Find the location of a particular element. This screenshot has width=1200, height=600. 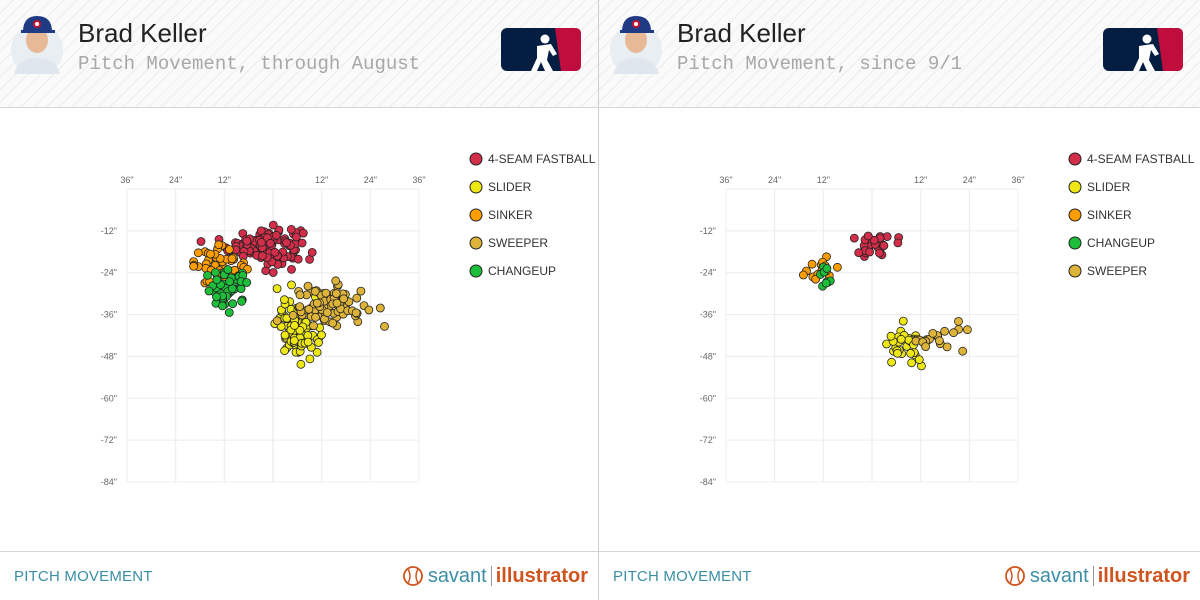

illustrator-text: illustrator is located at coordinates (541, 575).